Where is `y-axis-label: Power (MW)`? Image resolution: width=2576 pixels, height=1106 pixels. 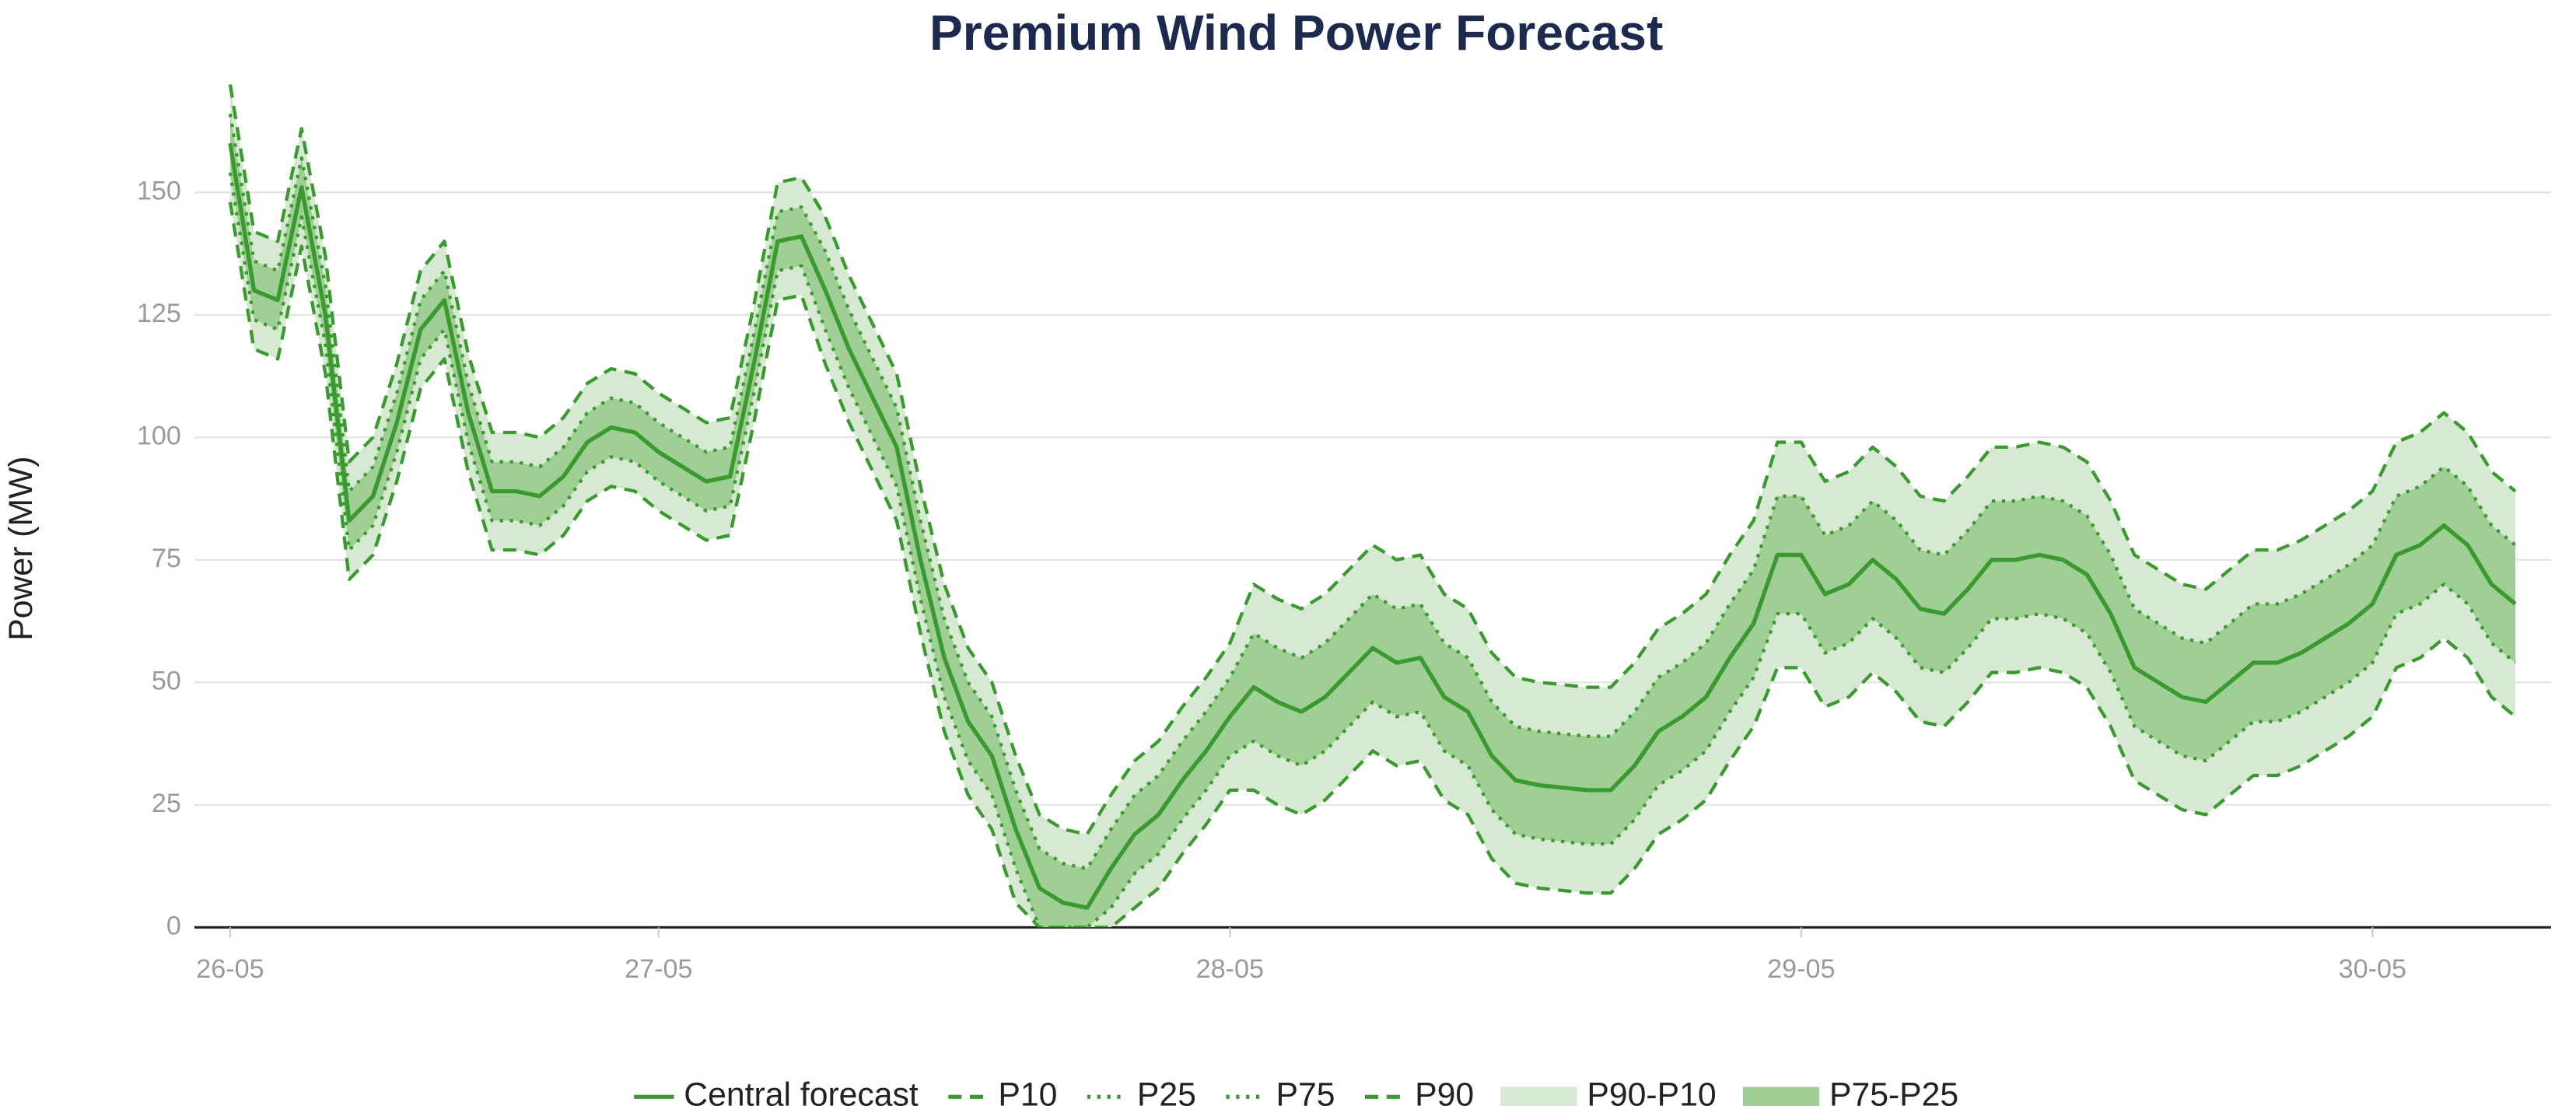
y-axis-label: Power (MW) is located at coordinates (21, 548).